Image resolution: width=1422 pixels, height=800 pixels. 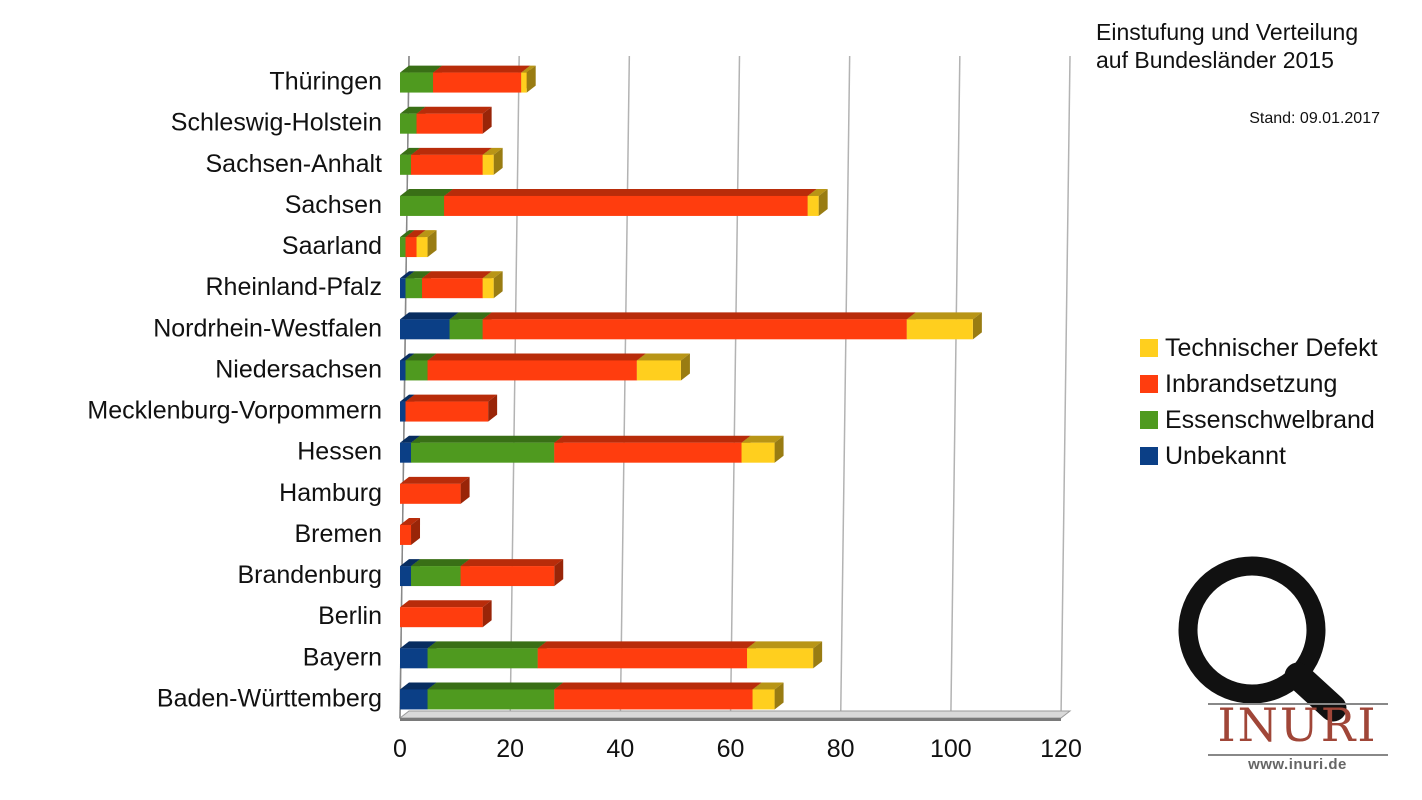 I want to click on tick-label: 60, so click(x=731, y=749).